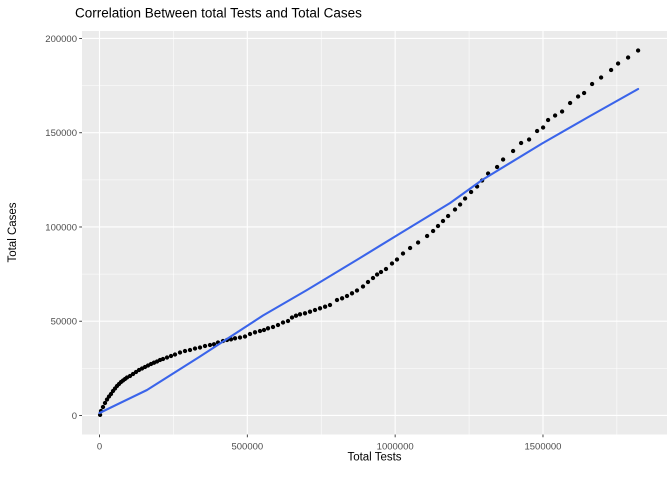  I want to click on x-tick-label: 500000, so click(247, 447).